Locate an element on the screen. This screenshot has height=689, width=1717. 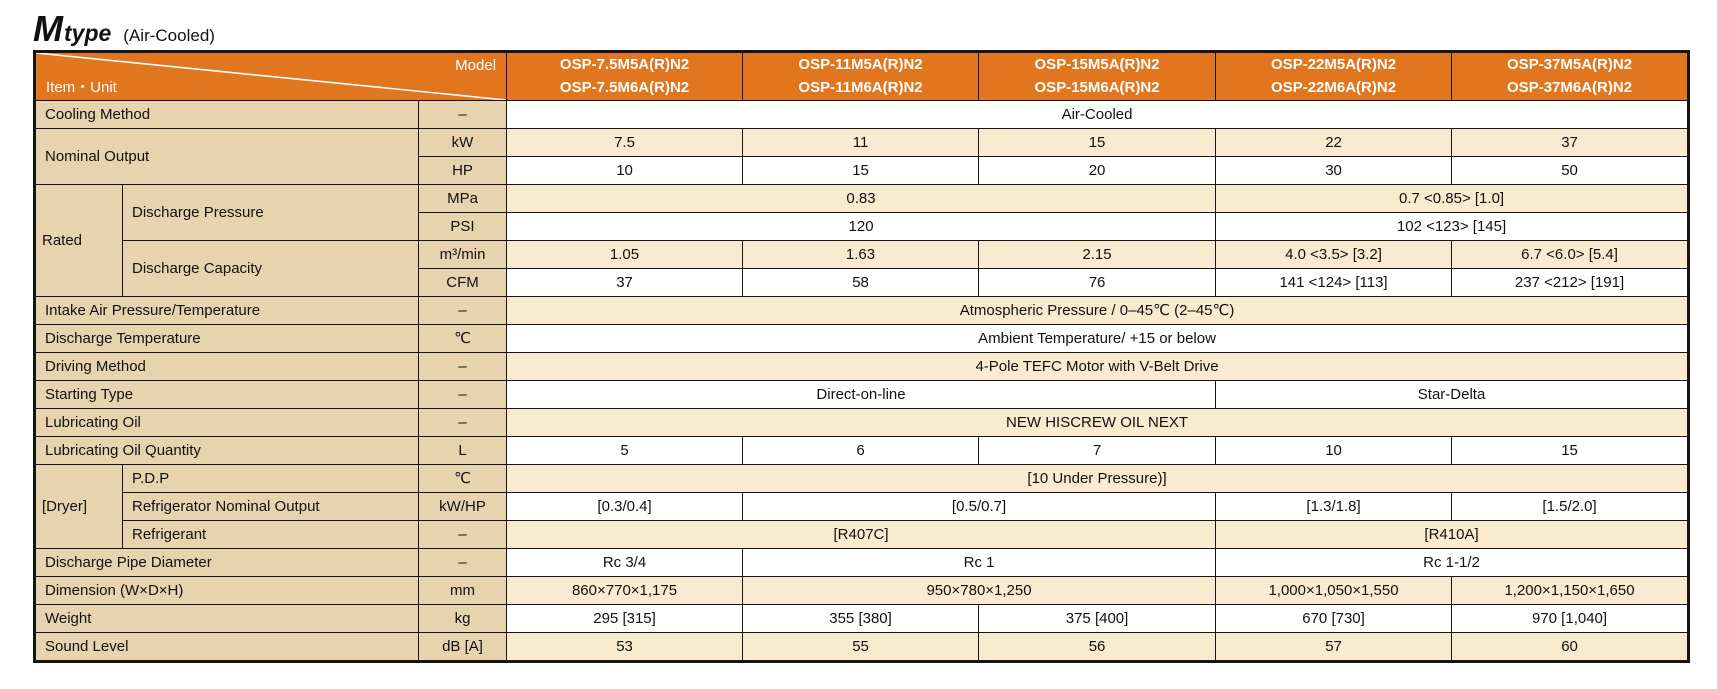
nominal-output-kw-value: 22 is located at coordinates (1334, 142).